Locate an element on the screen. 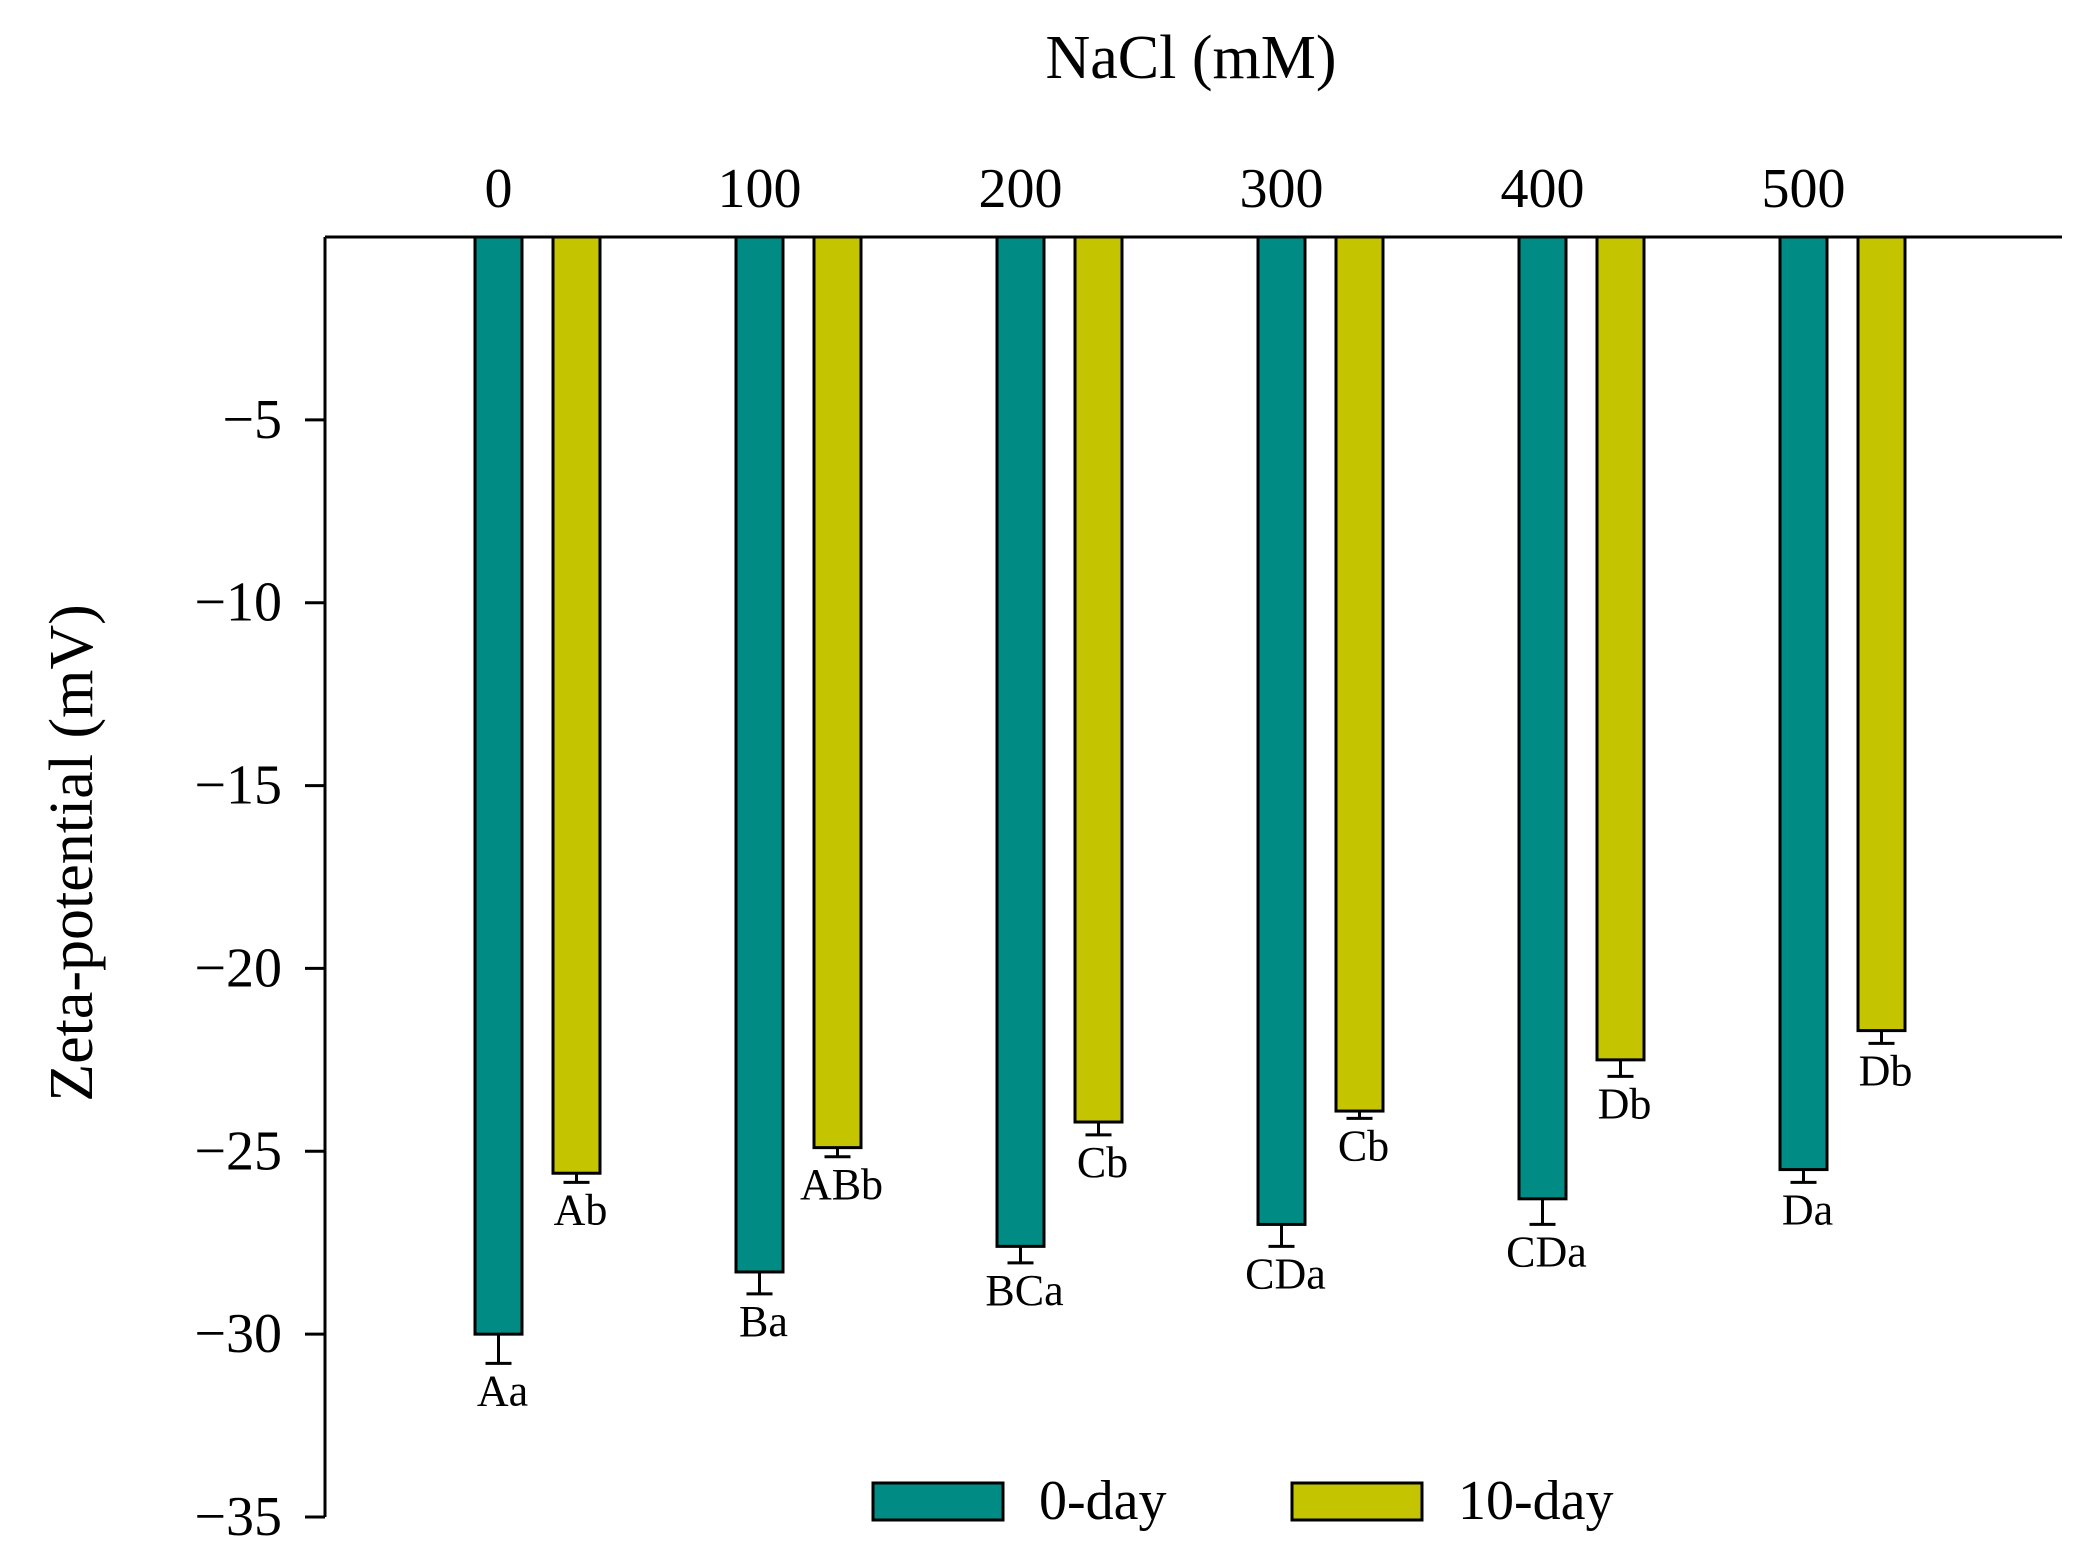  y-ticks: −5 −10 −15 −20 −25 −30 −35 is located at coordinates (259, 968).